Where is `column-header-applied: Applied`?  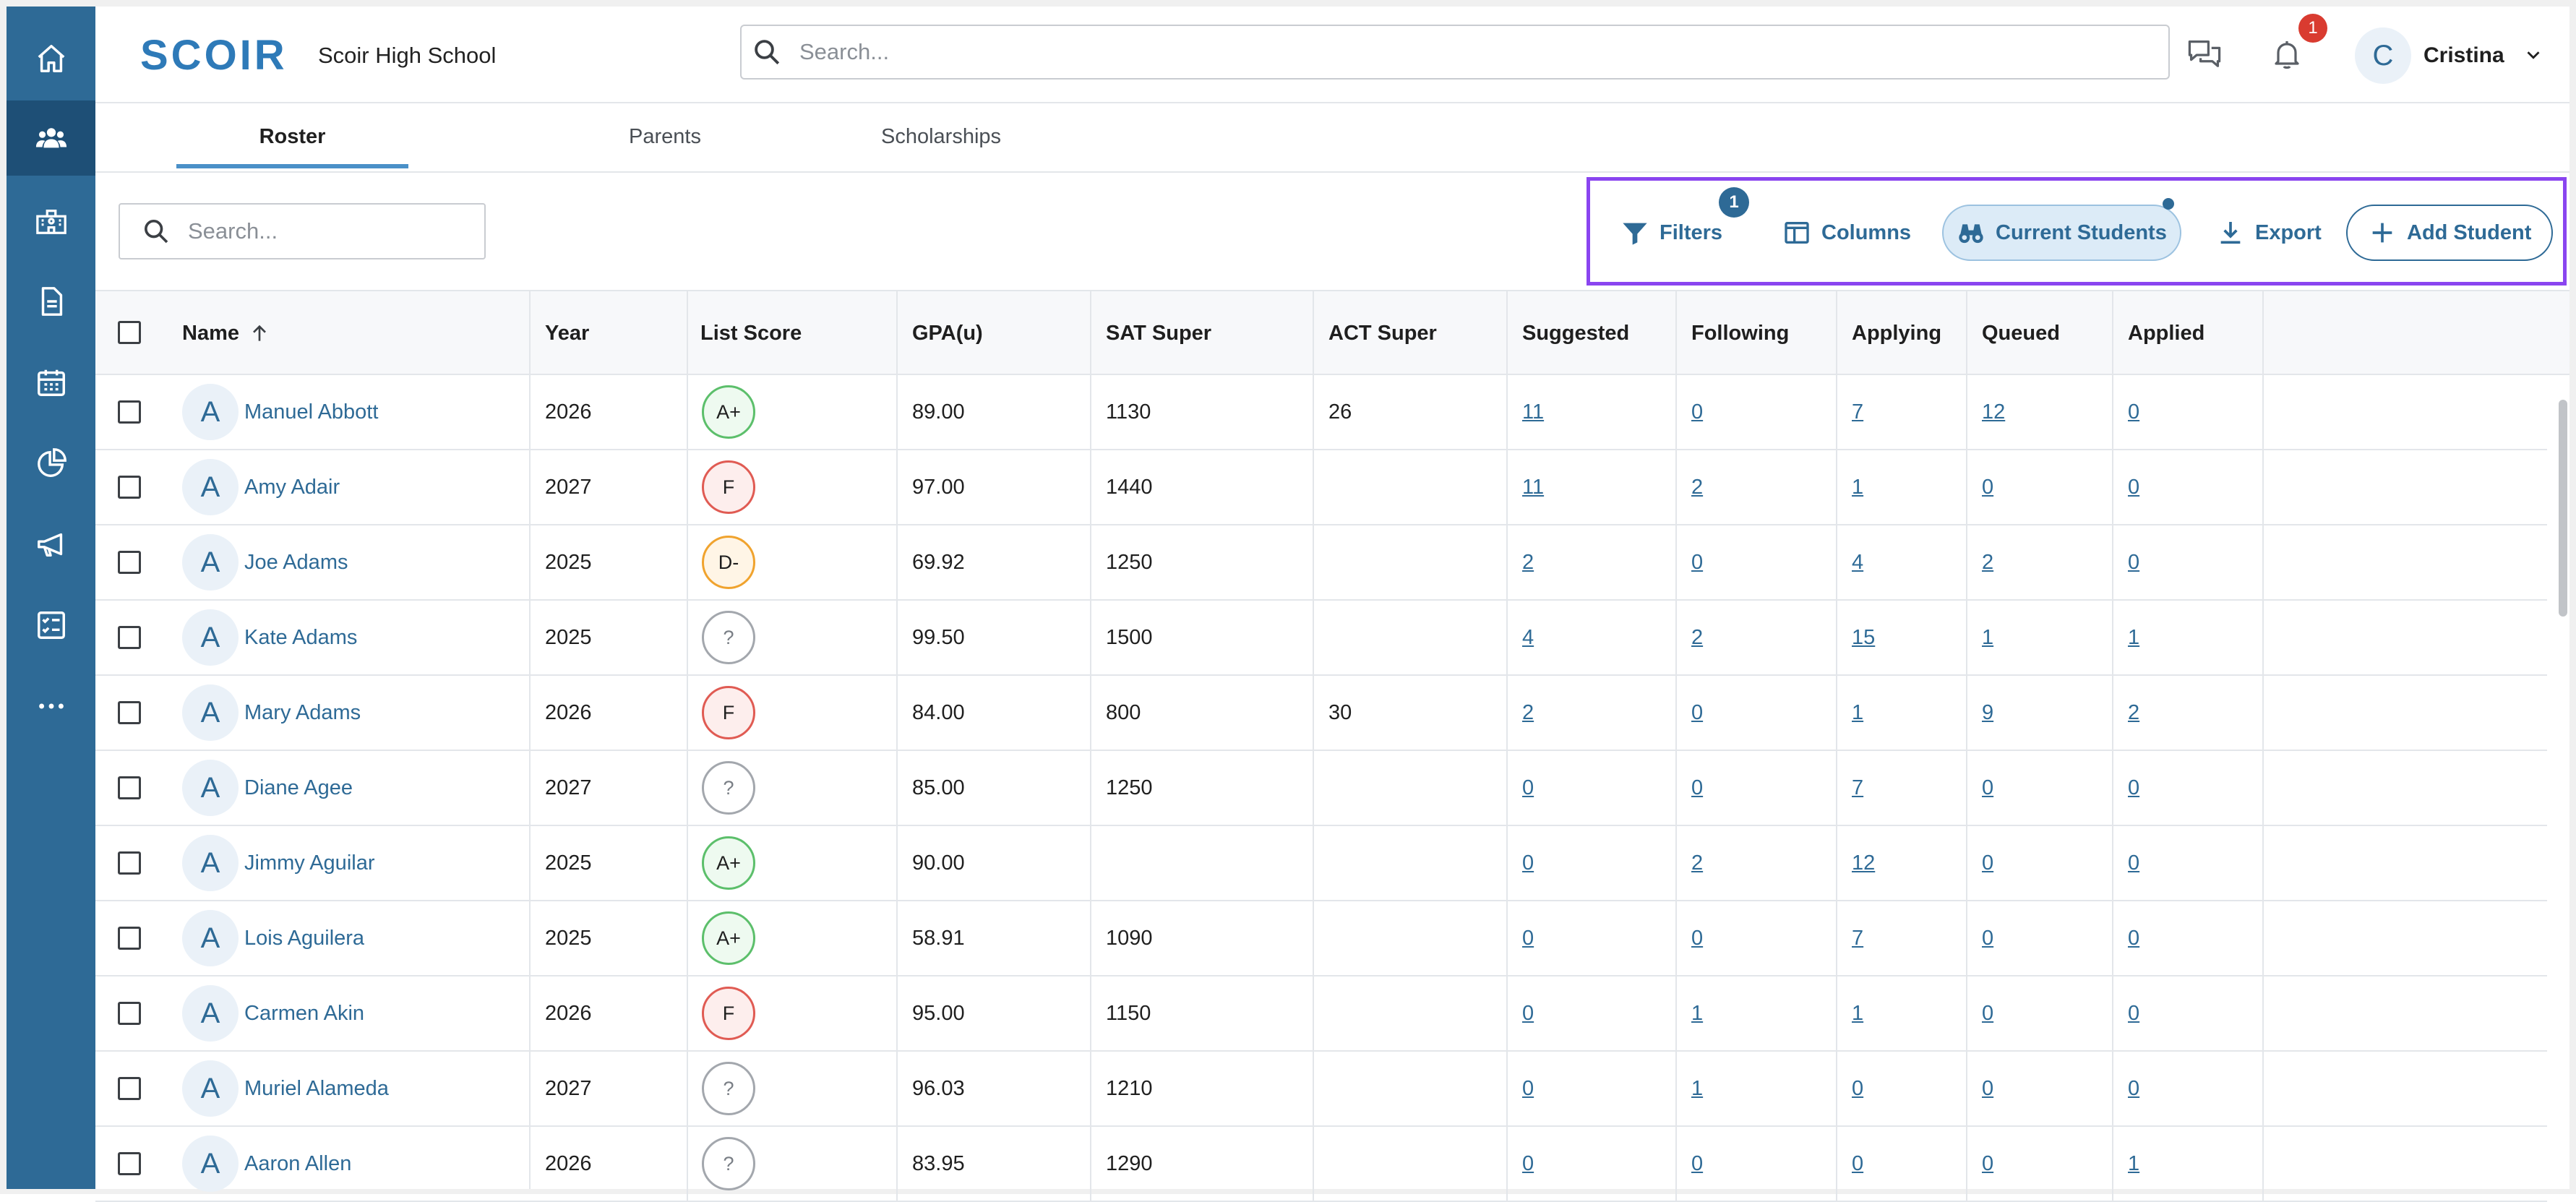
column-header-applied: Applied is located at coordinates (2166, 333).